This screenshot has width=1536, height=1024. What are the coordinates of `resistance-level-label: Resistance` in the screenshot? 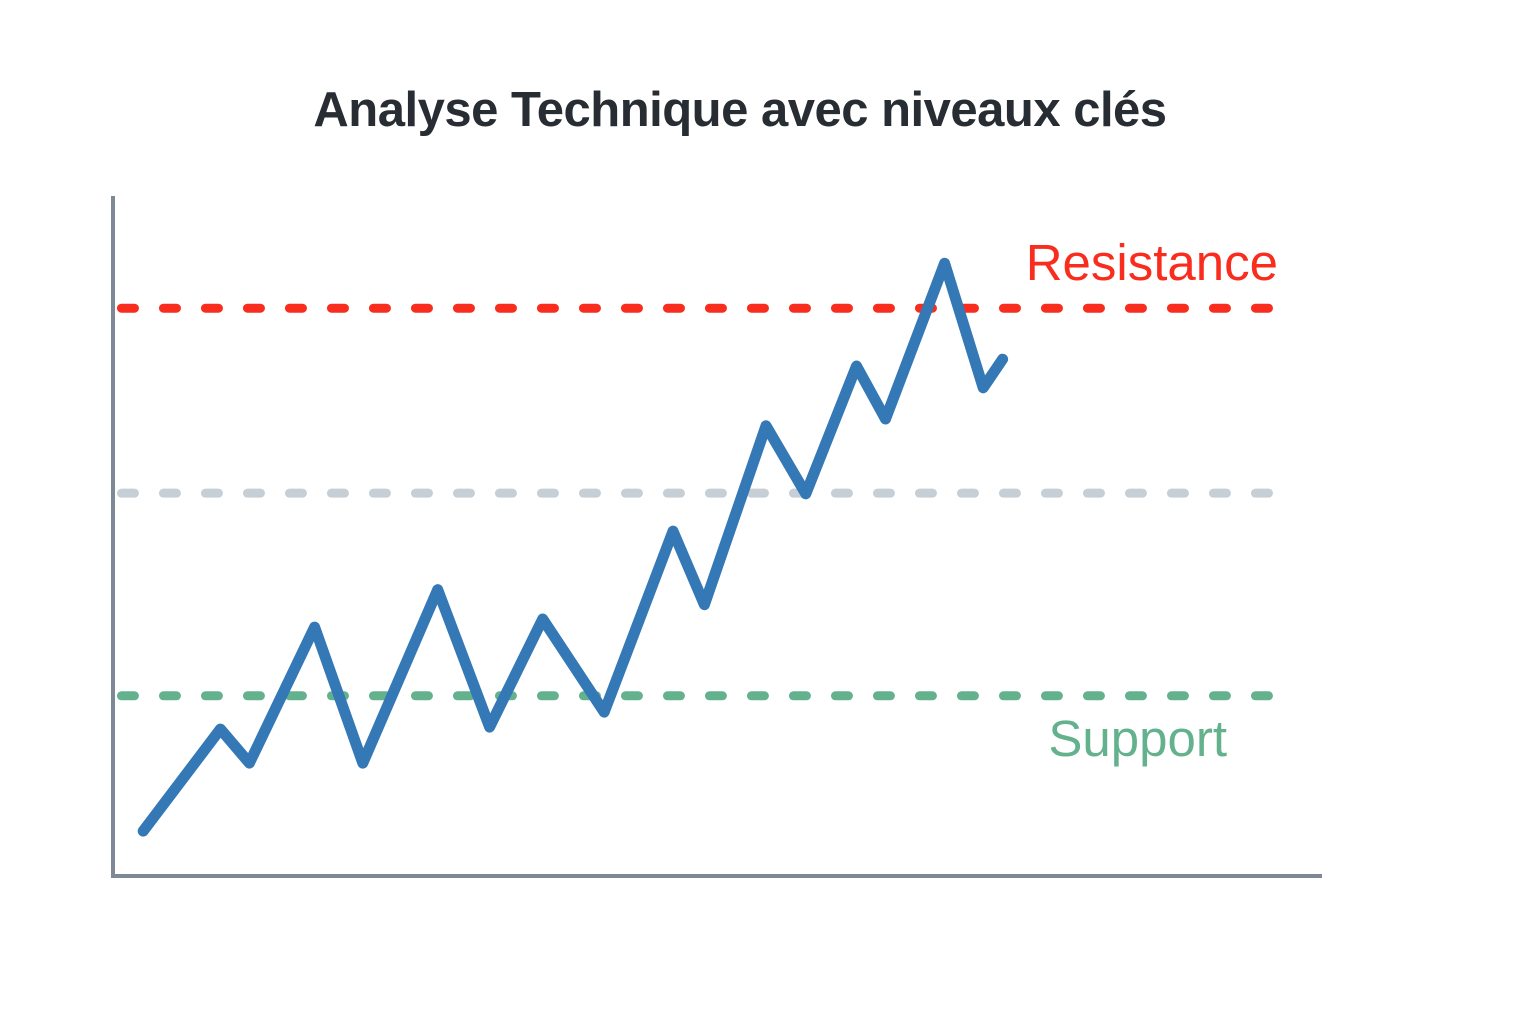 It's located at (1151, 262).